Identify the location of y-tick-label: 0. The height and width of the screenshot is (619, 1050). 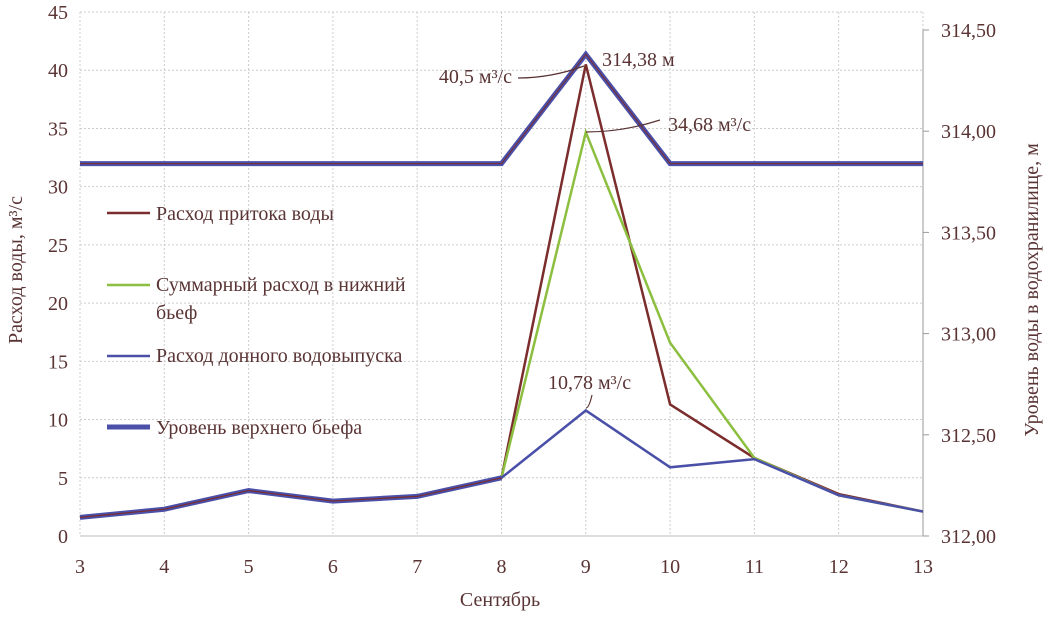
(63, 537).